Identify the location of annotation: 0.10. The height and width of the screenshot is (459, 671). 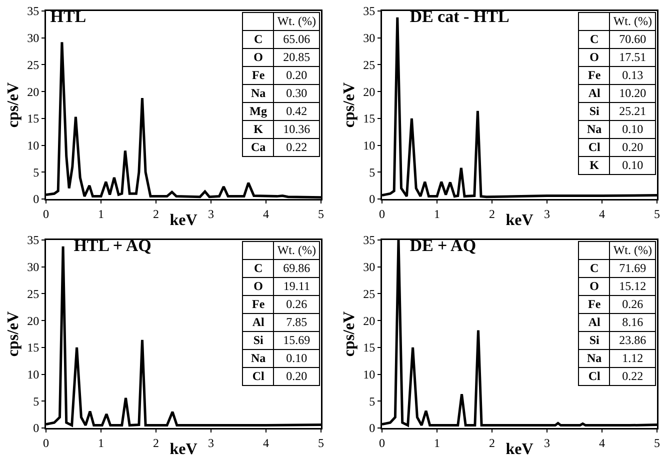
(633, 165).